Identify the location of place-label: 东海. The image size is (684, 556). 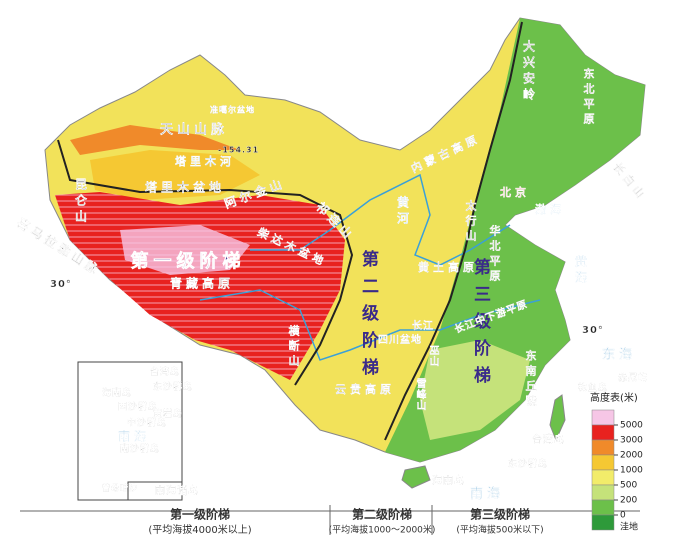
(619, 355).